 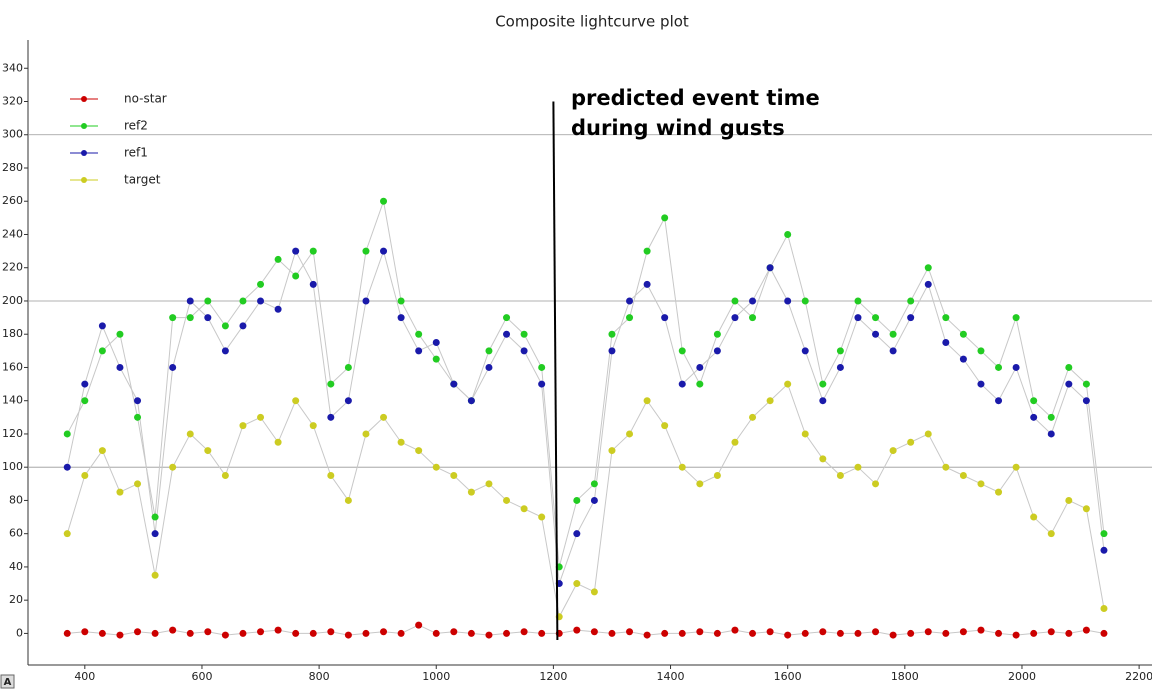 I want to click on annotation-line, so click(x=555, y=371).